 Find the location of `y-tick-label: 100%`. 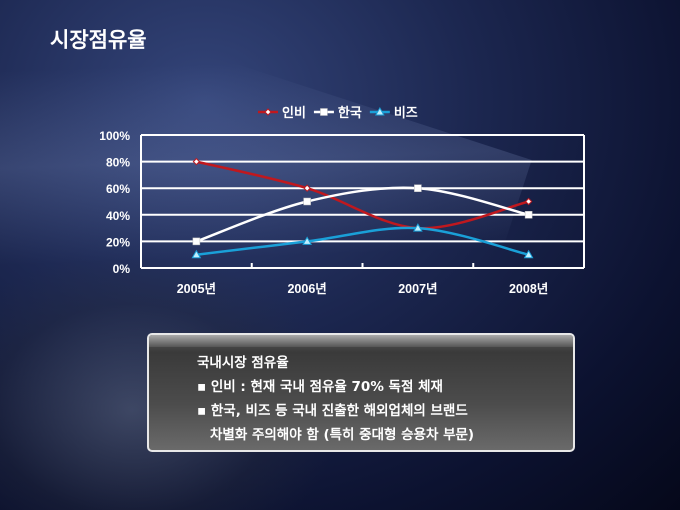

y-tick-label: 100% is located at coordinates (114, 136).